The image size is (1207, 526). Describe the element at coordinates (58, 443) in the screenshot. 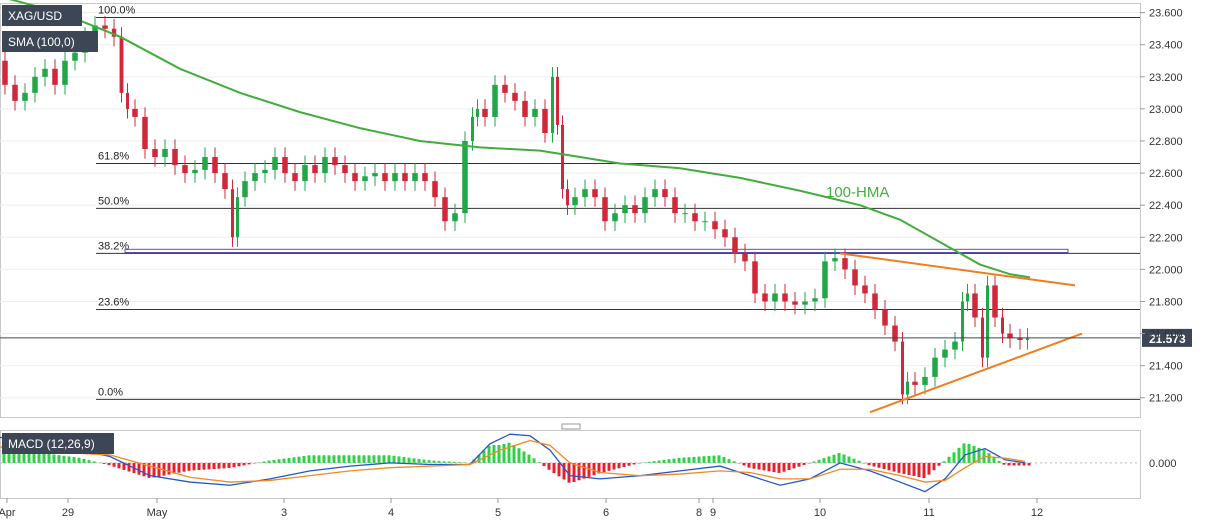

I see `macd-badge: MACD (12,26,9)` at that location.